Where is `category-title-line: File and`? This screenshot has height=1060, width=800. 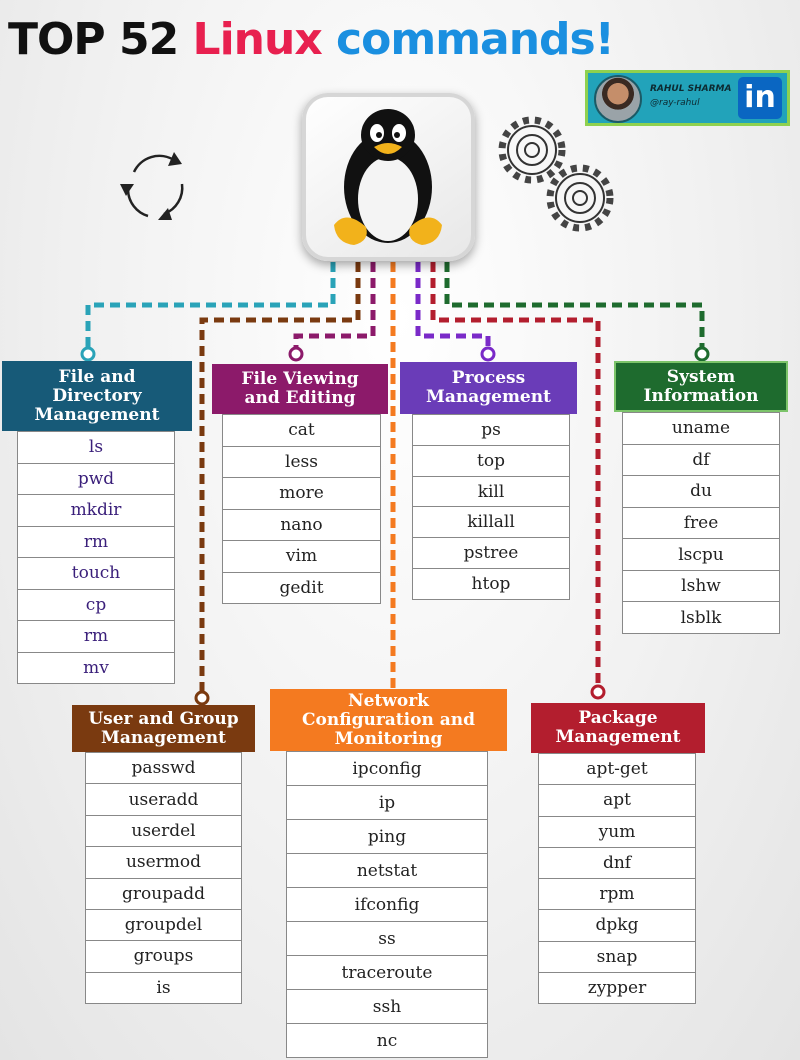
category-title-line: File and is located at coordinates (97, 376).